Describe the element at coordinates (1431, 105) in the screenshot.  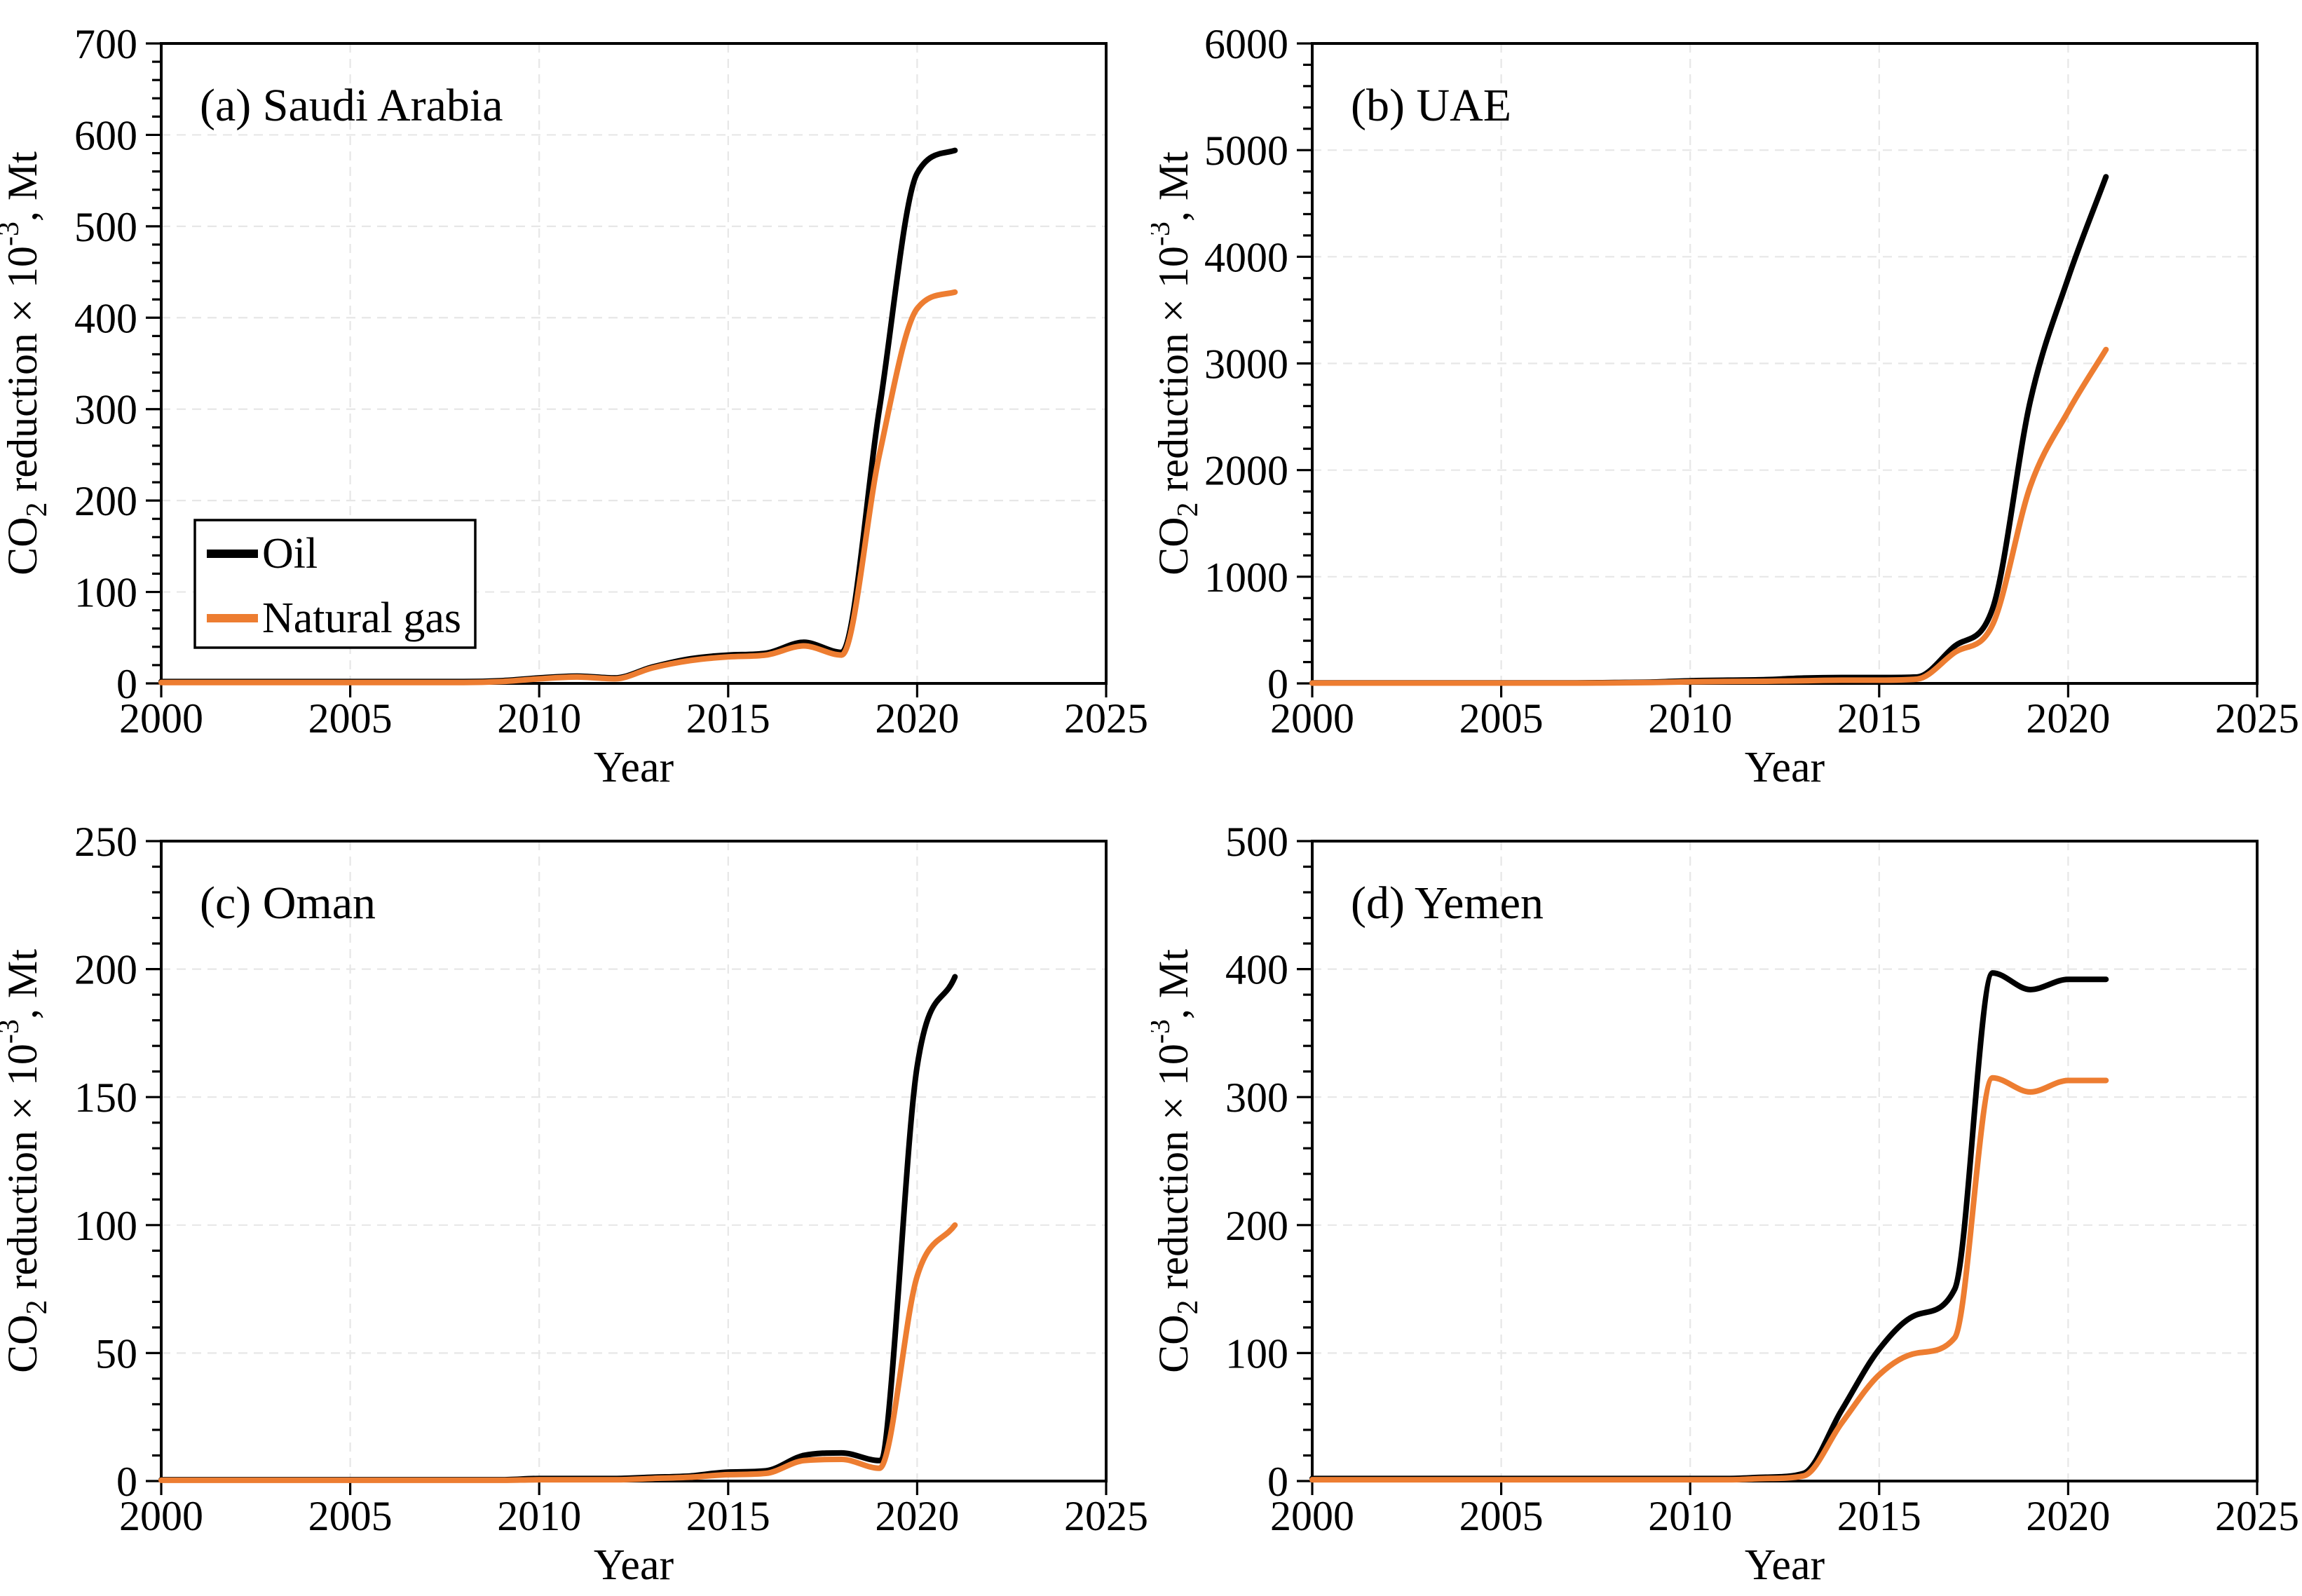
I see `panel-title: (b) UAE` at that location.